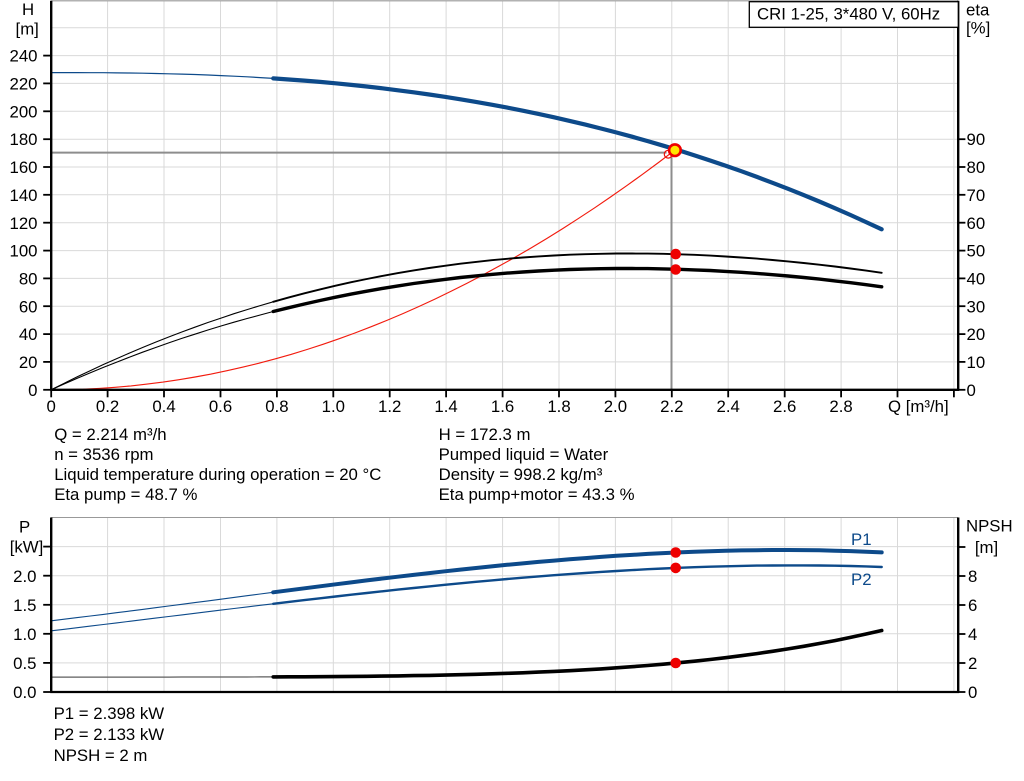 This screenshot has width=1024, height=781. I want to click on svg-text: 30, so click(976, 306).